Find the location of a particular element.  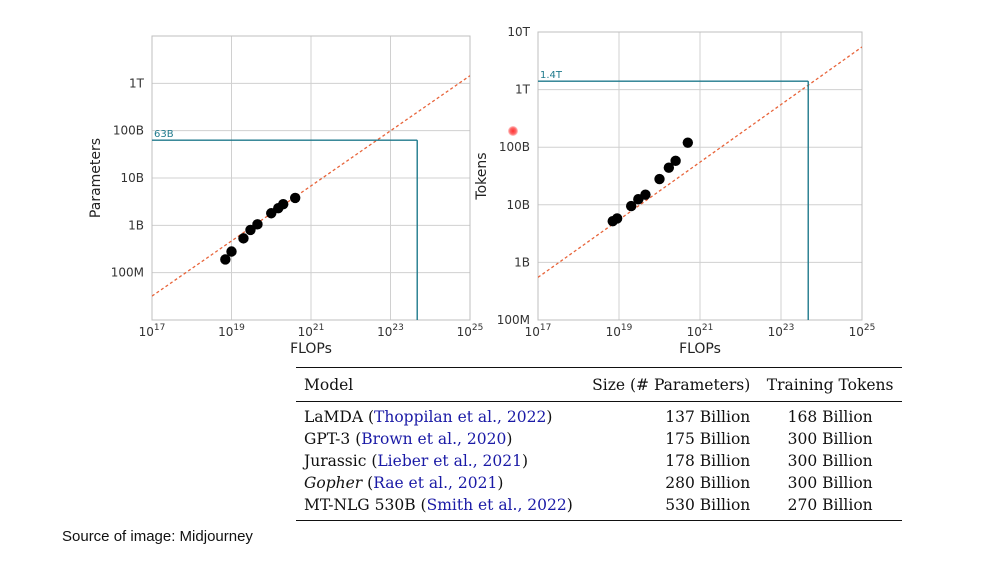

model-cell: LaMDA (Thoppilan et al., 2022) is located at coordinates (428, 417).